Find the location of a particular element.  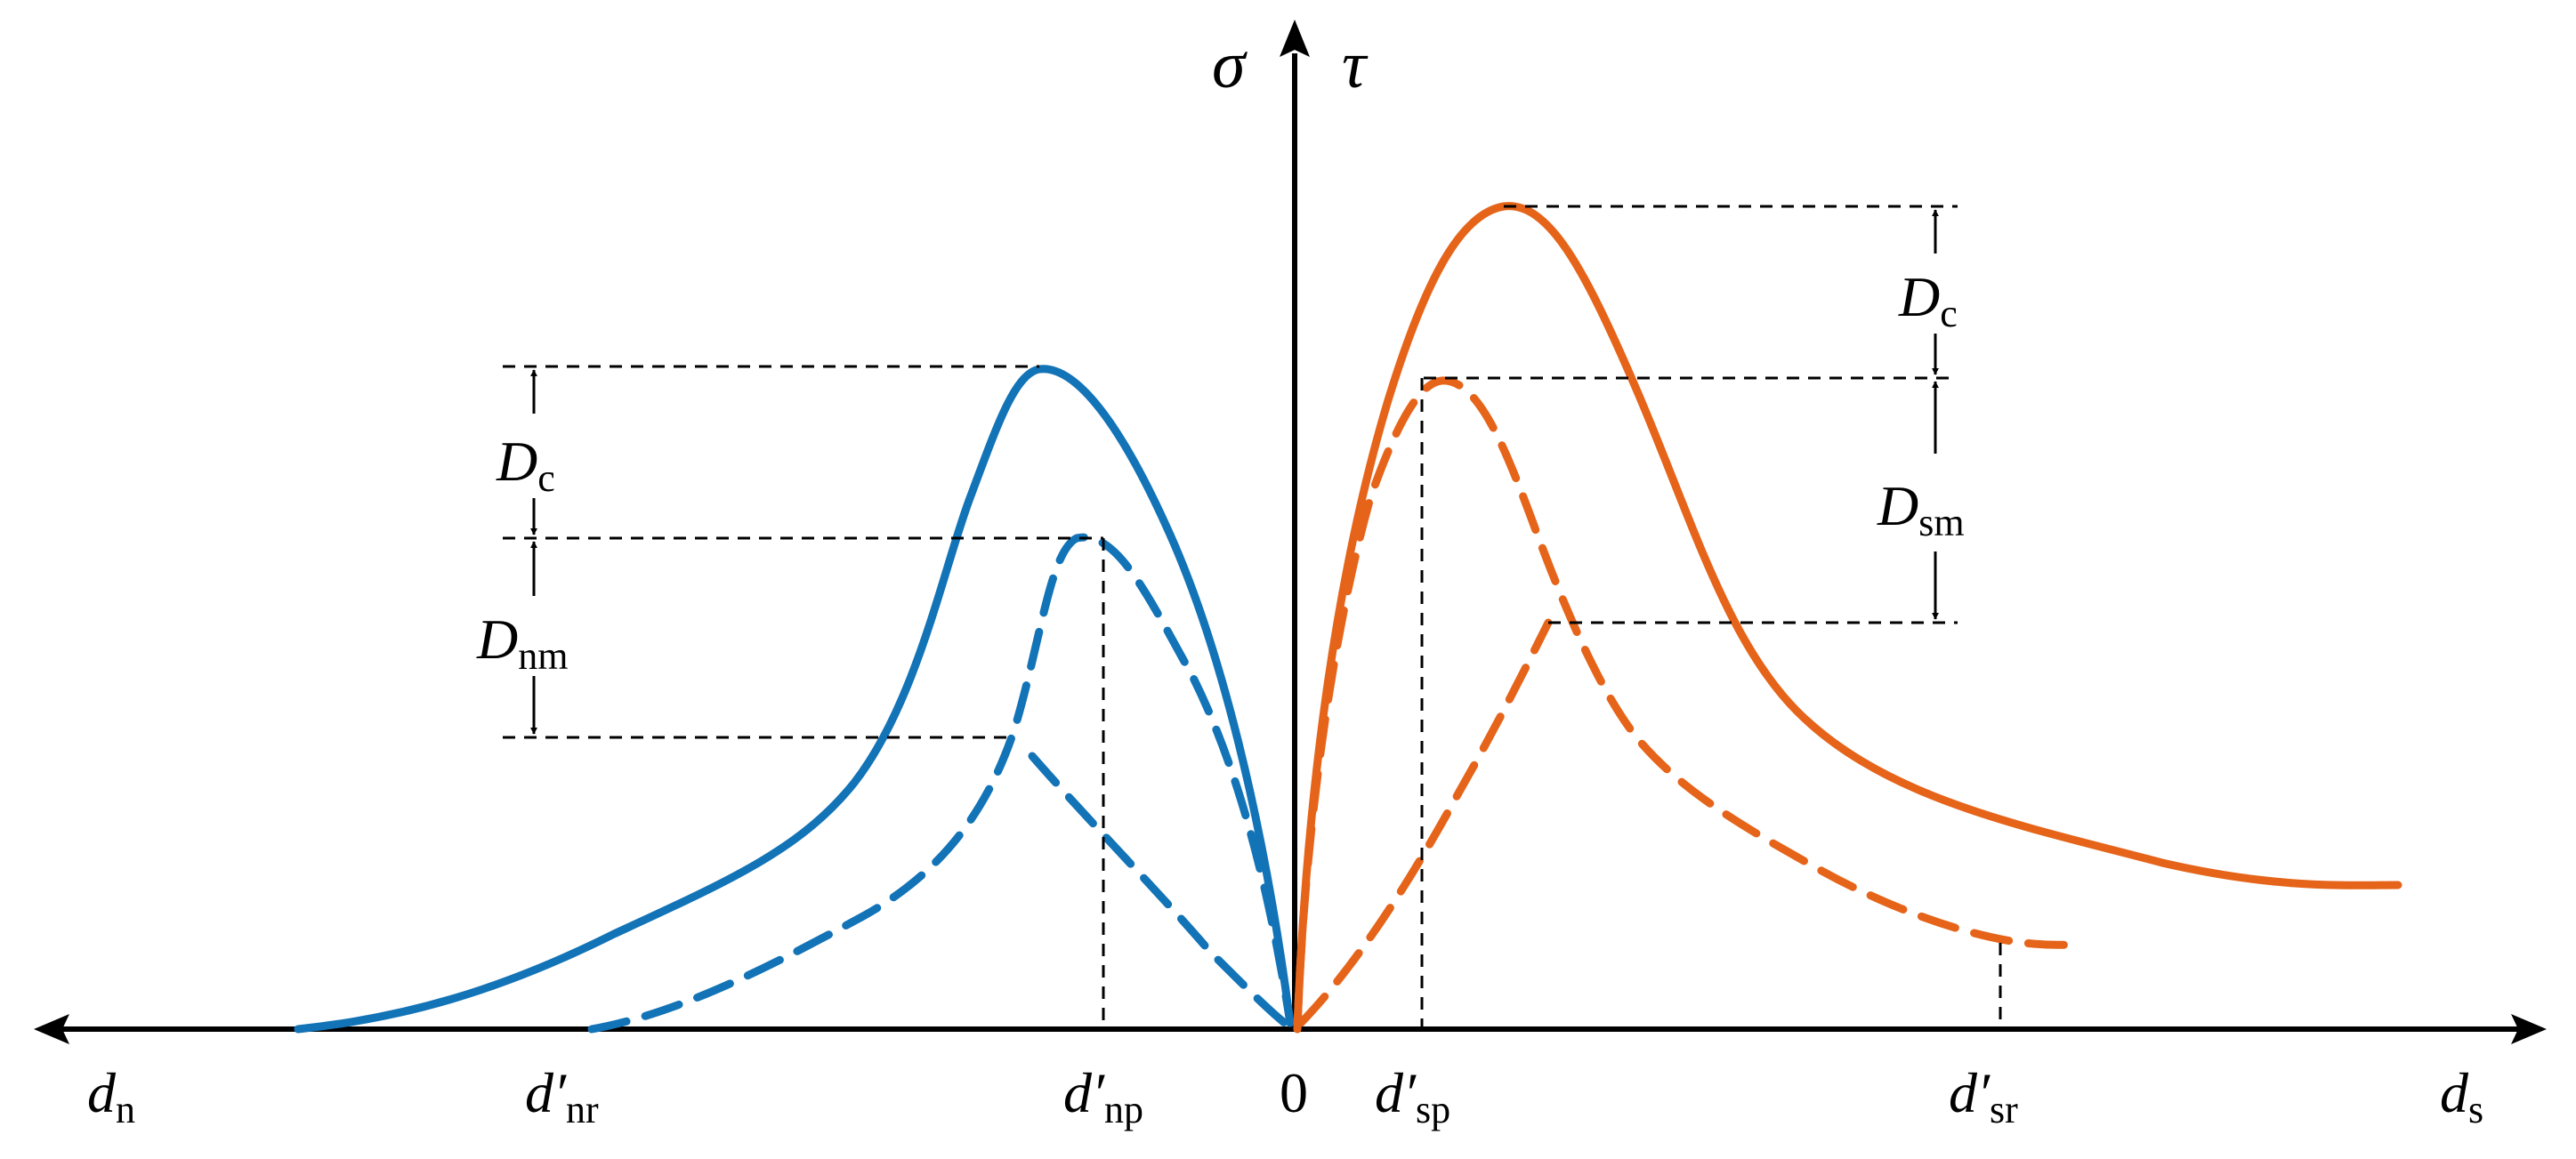

left-dnm-label: Dnm is located at coordinates (522, 643).